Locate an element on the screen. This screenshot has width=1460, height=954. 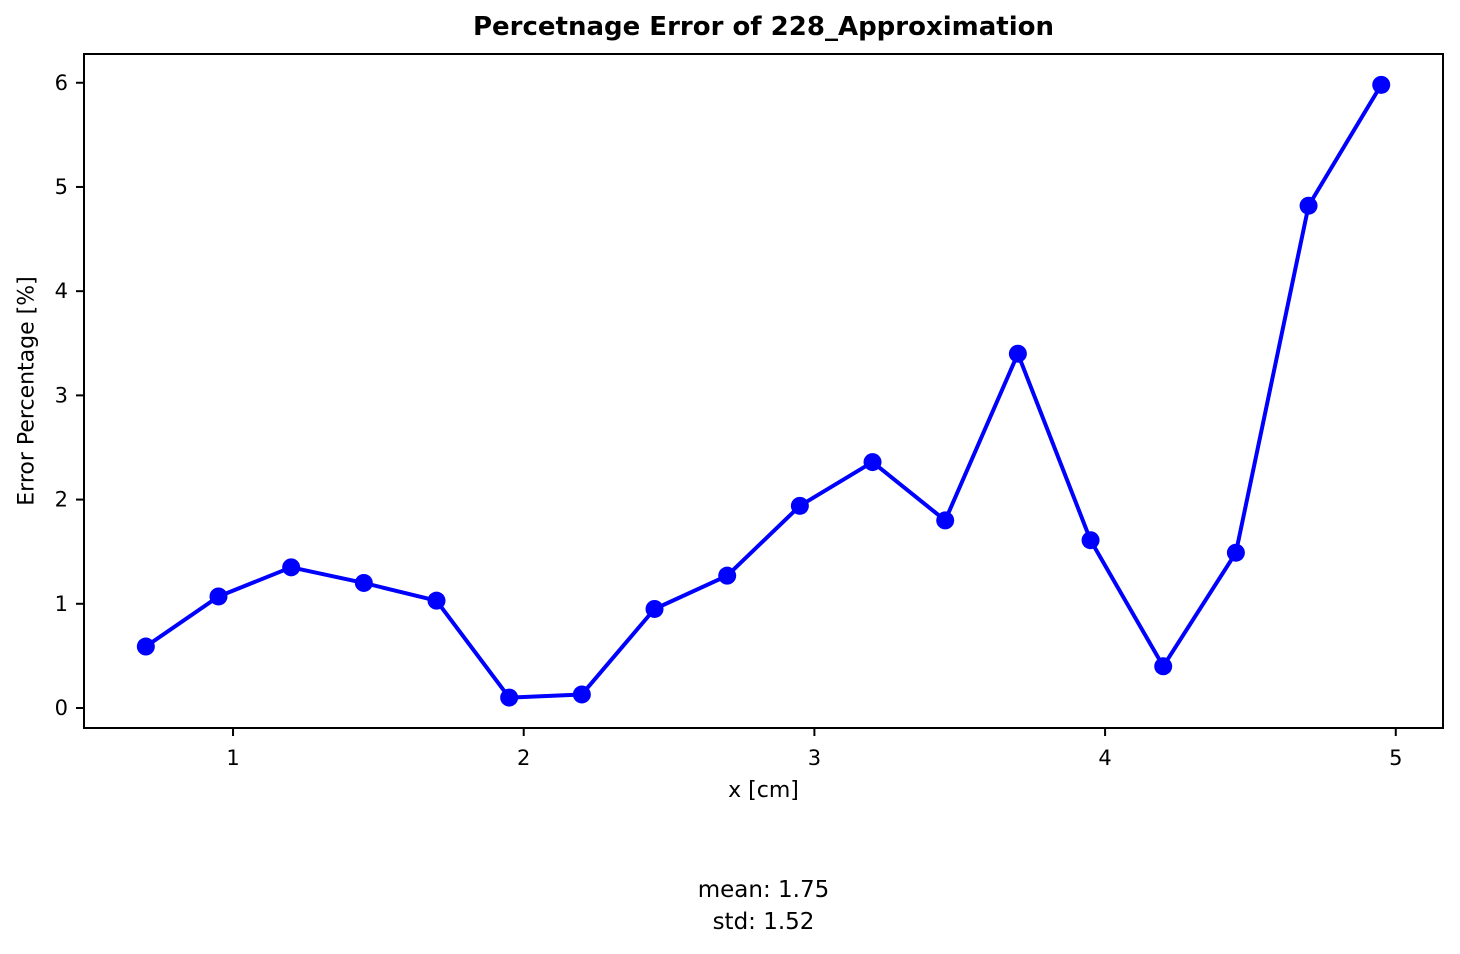
y-tick-label: 6 is located at coordinates (61, 83).